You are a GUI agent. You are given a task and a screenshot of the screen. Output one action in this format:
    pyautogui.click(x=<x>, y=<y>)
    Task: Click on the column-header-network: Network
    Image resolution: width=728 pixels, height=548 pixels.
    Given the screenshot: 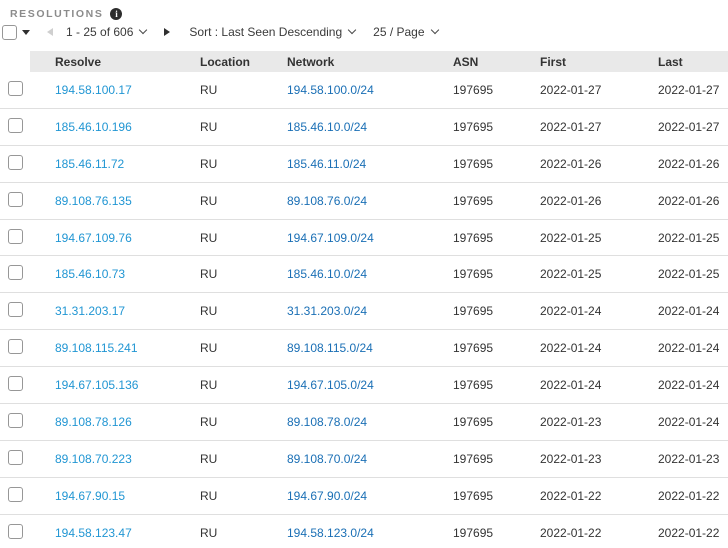 What is the action you would take?
    pyautogui.click(x=311, y=61)
    